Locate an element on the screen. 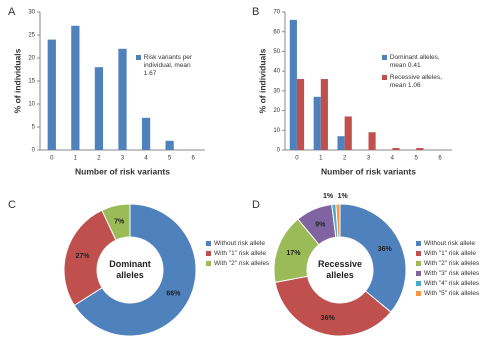  legend-item: Risk variants per individual, mean 1.67 is located at coordinates (170, 66).